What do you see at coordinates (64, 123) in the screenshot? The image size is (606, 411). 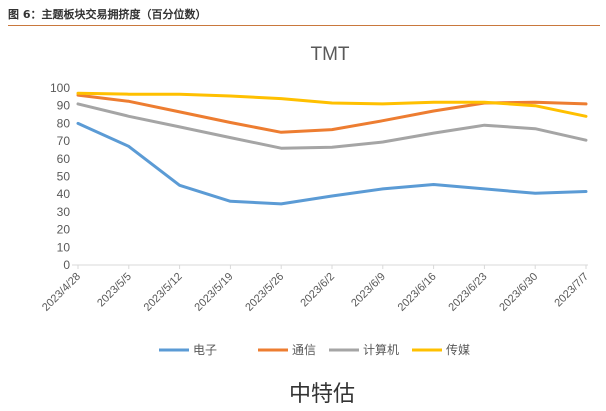 I see `y-tick-label: 80` at bounding box center [64, 123].